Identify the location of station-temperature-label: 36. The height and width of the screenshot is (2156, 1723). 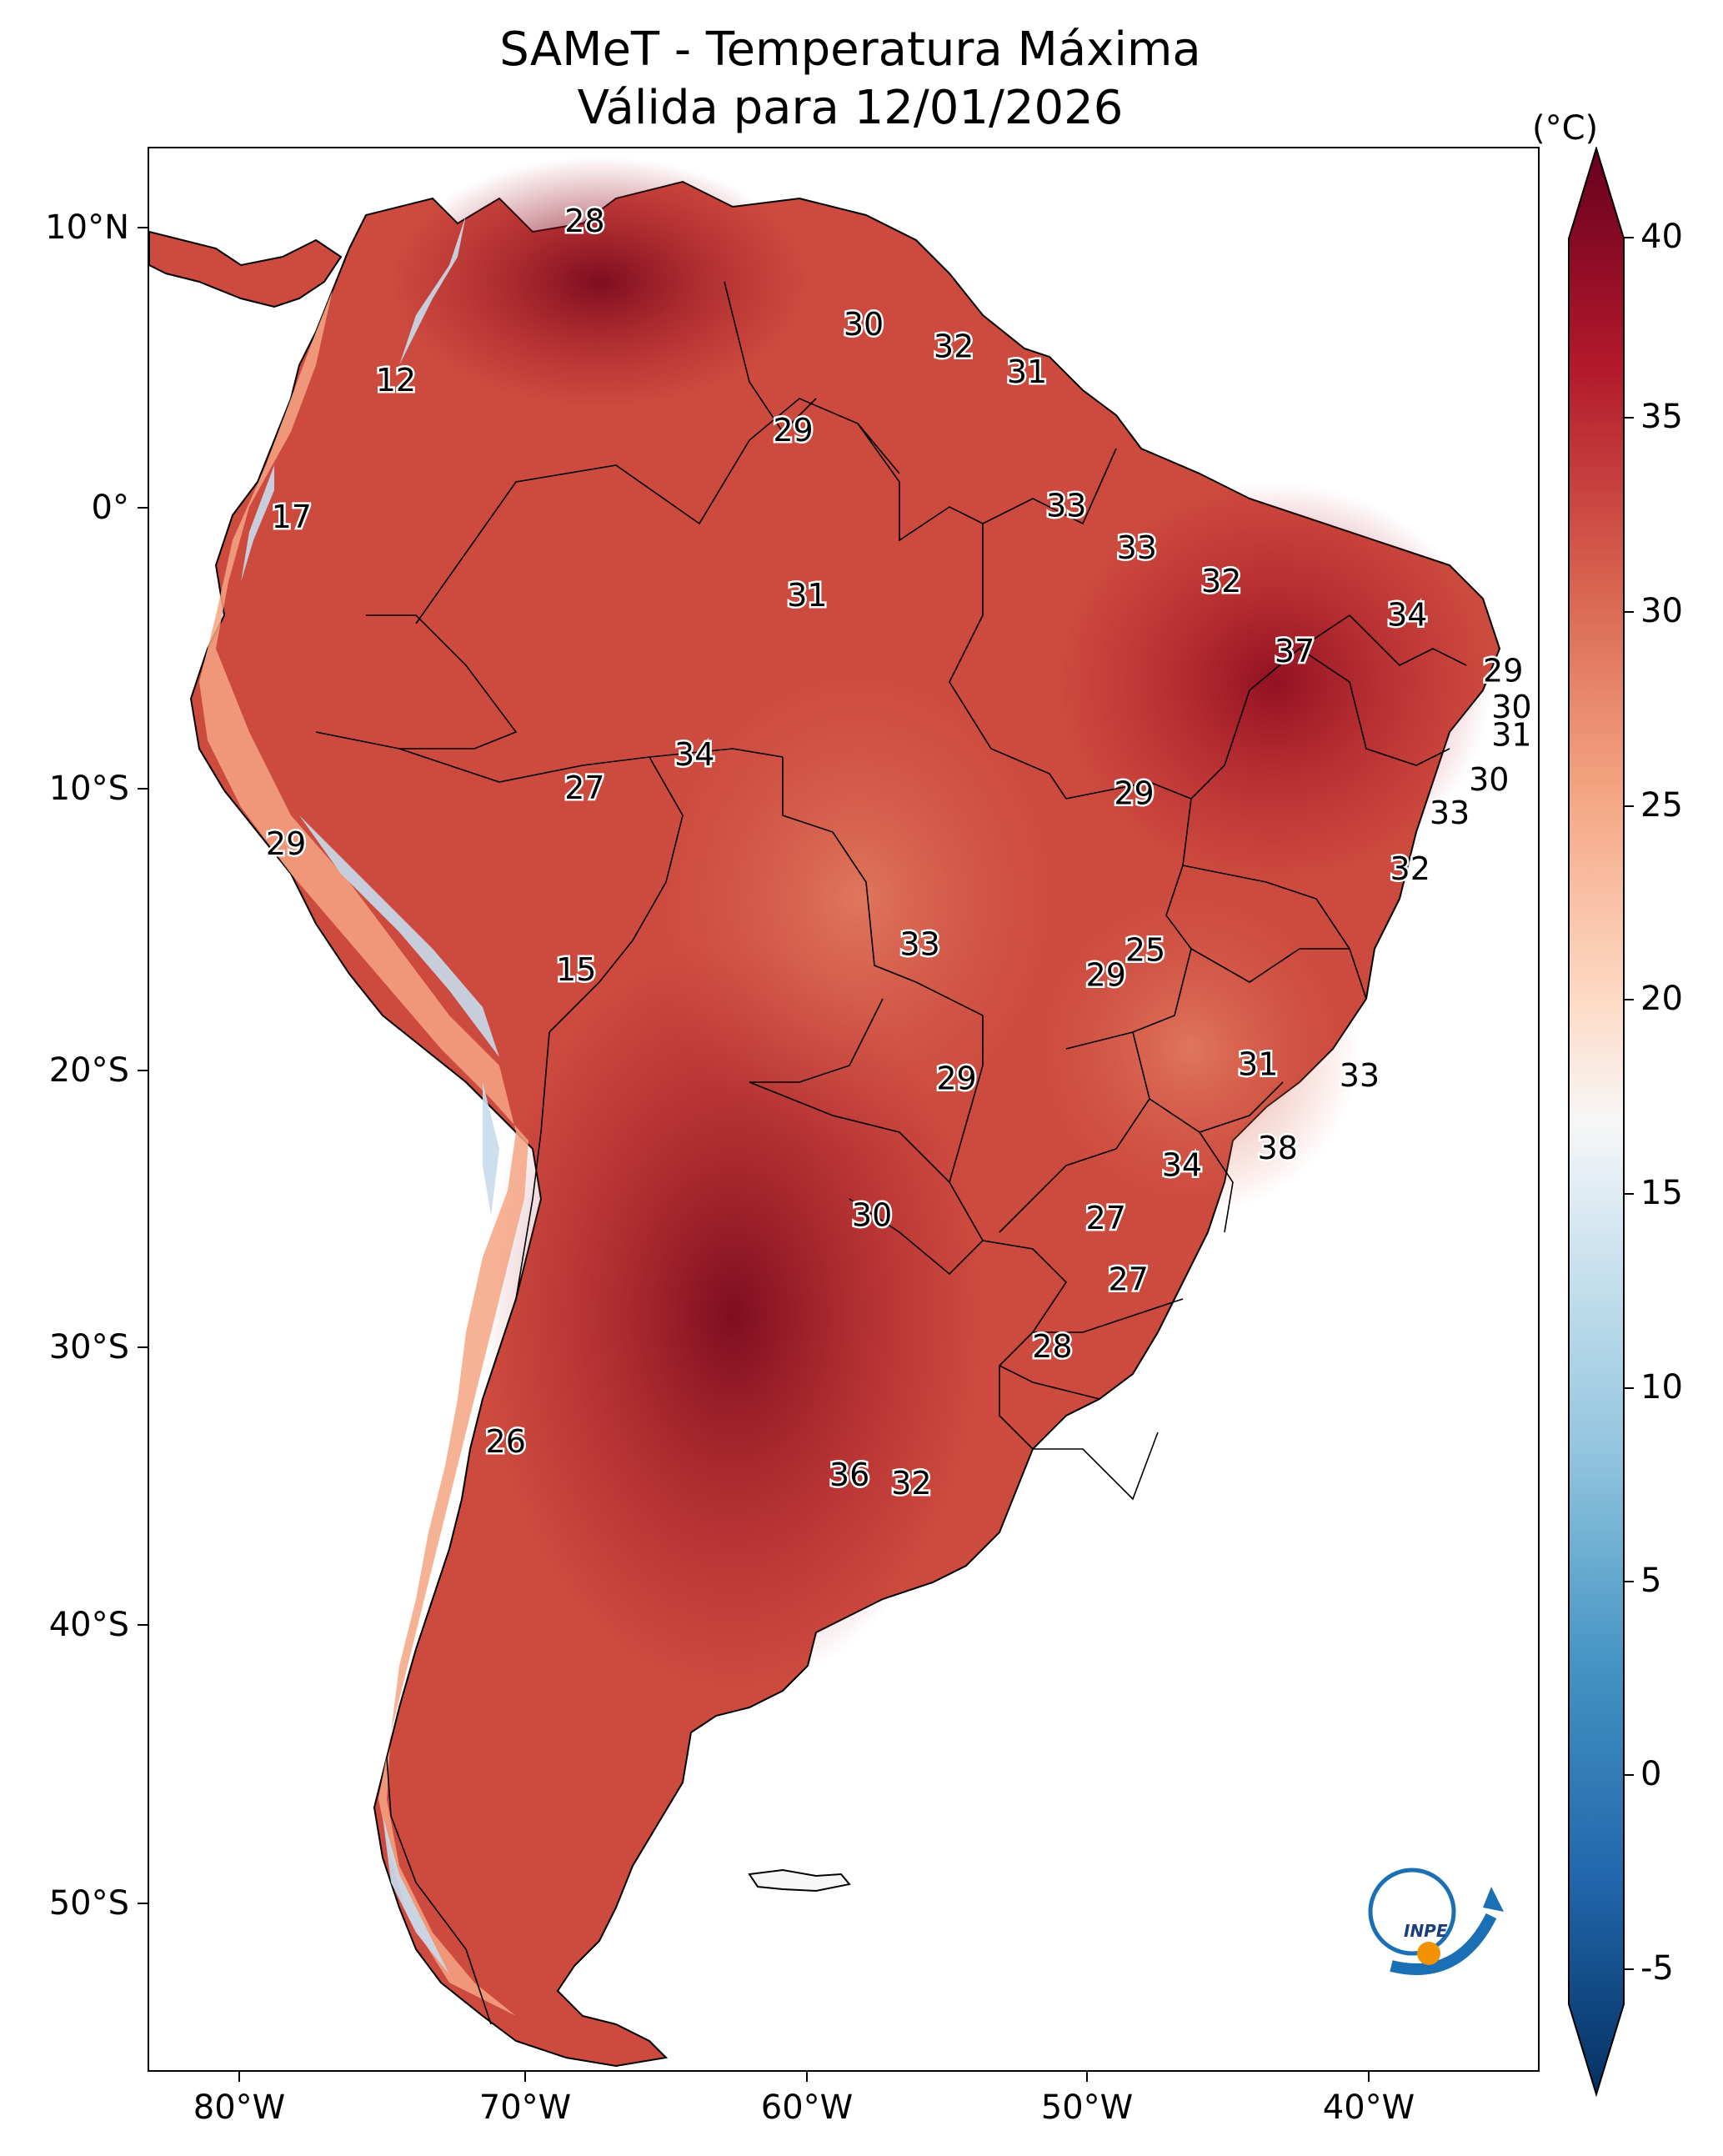
(849, 1475).